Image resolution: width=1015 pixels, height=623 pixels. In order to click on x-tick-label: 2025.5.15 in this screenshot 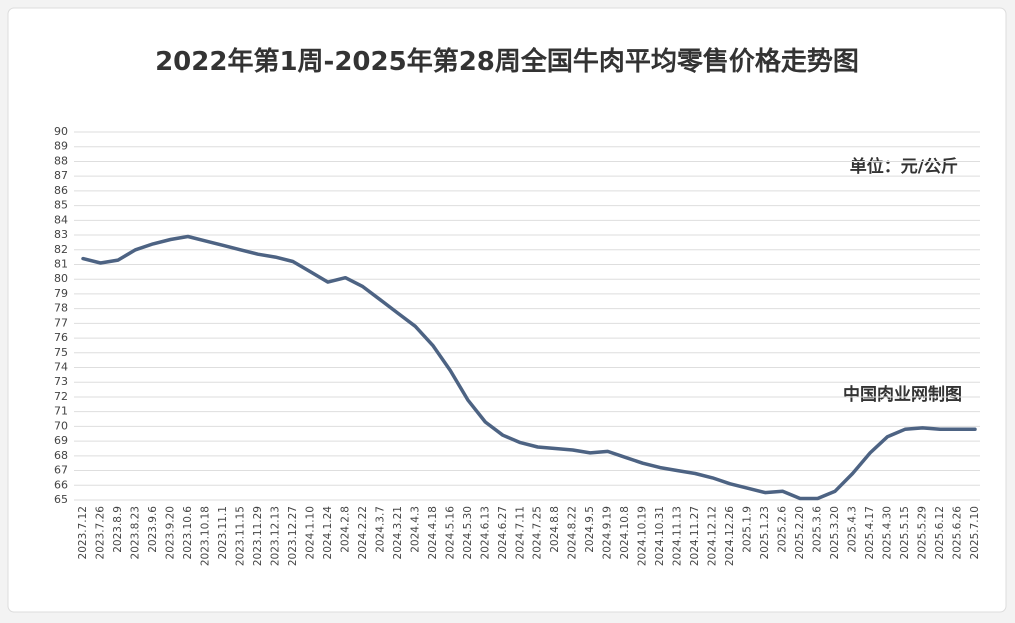, I will do `click(905, 532)`.